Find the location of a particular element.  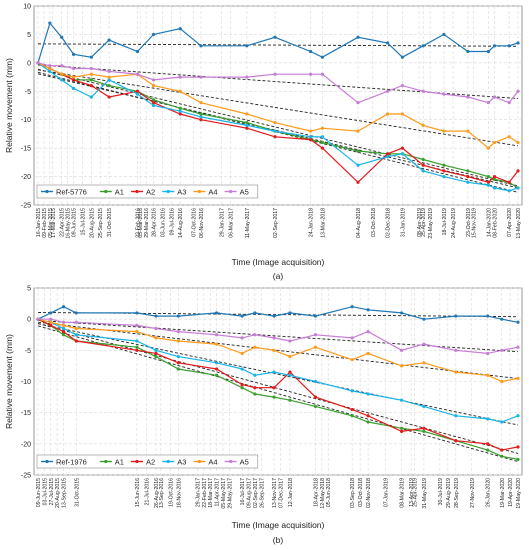

legend-label: A1 is located at coordinates (119, 461).